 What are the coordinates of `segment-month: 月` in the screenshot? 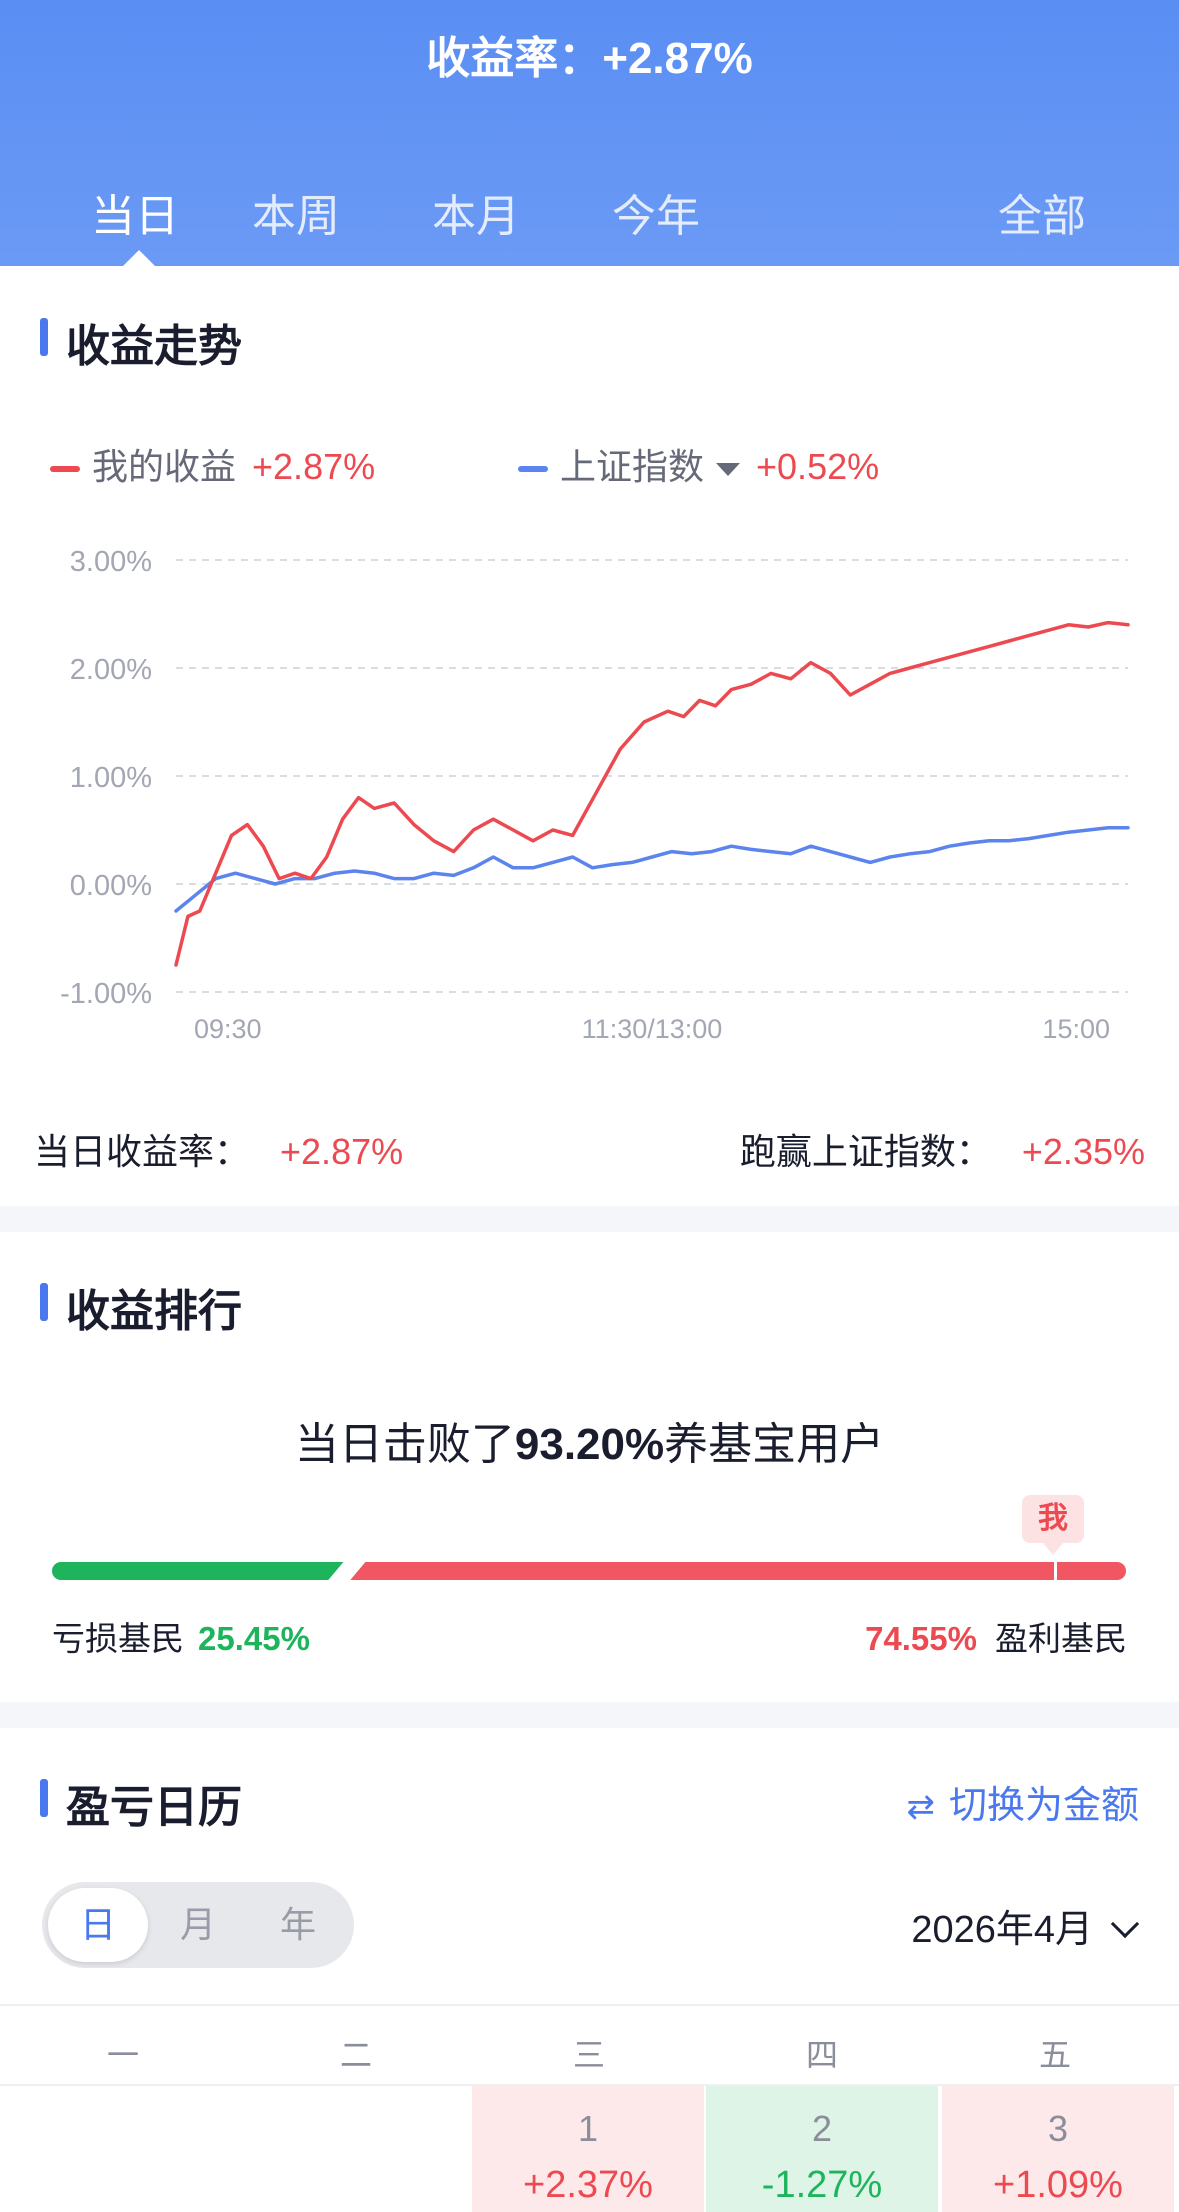 It's located at (197, 1924).